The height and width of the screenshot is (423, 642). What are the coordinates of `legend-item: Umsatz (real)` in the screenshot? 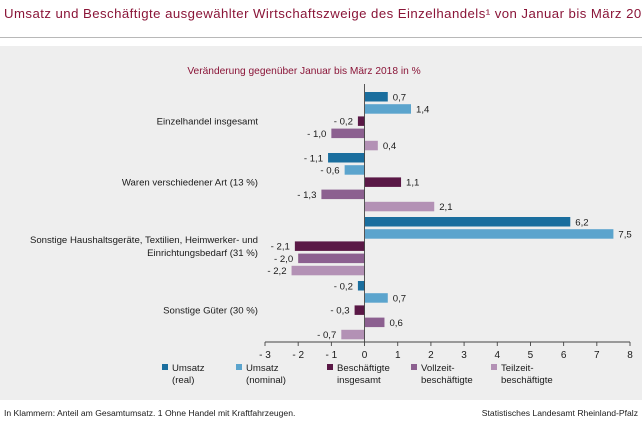 It's located at (183, 374).